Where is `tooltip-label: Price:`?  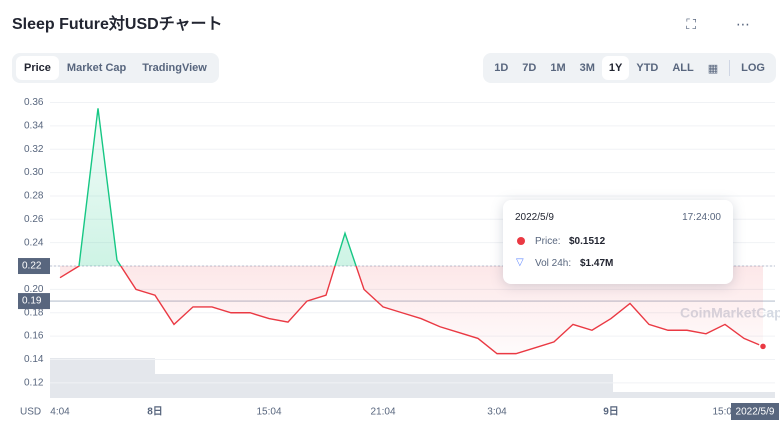 tooltip-label: Price: is located at coordinates (548, 241).